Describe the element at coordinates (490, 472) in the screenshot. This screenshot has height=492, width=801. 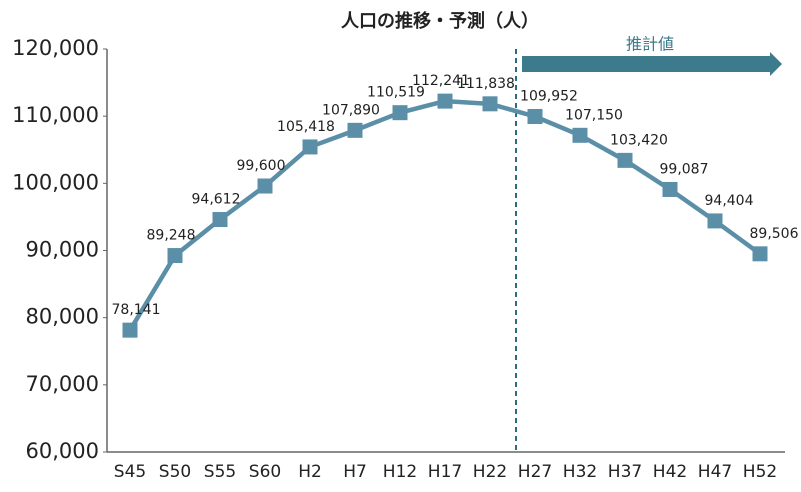
I see `x-tick-label: H22` at that location.